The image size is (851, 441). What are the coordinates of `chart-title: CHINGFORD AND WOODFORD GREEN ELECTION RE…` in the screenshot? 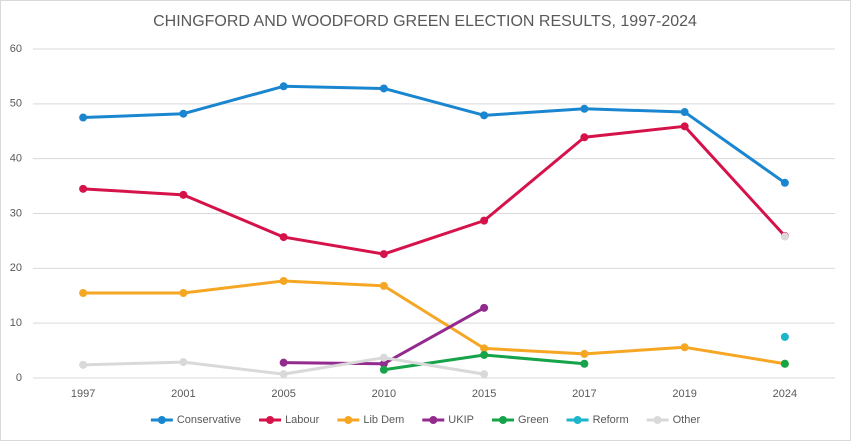 It's located at (425, 21).